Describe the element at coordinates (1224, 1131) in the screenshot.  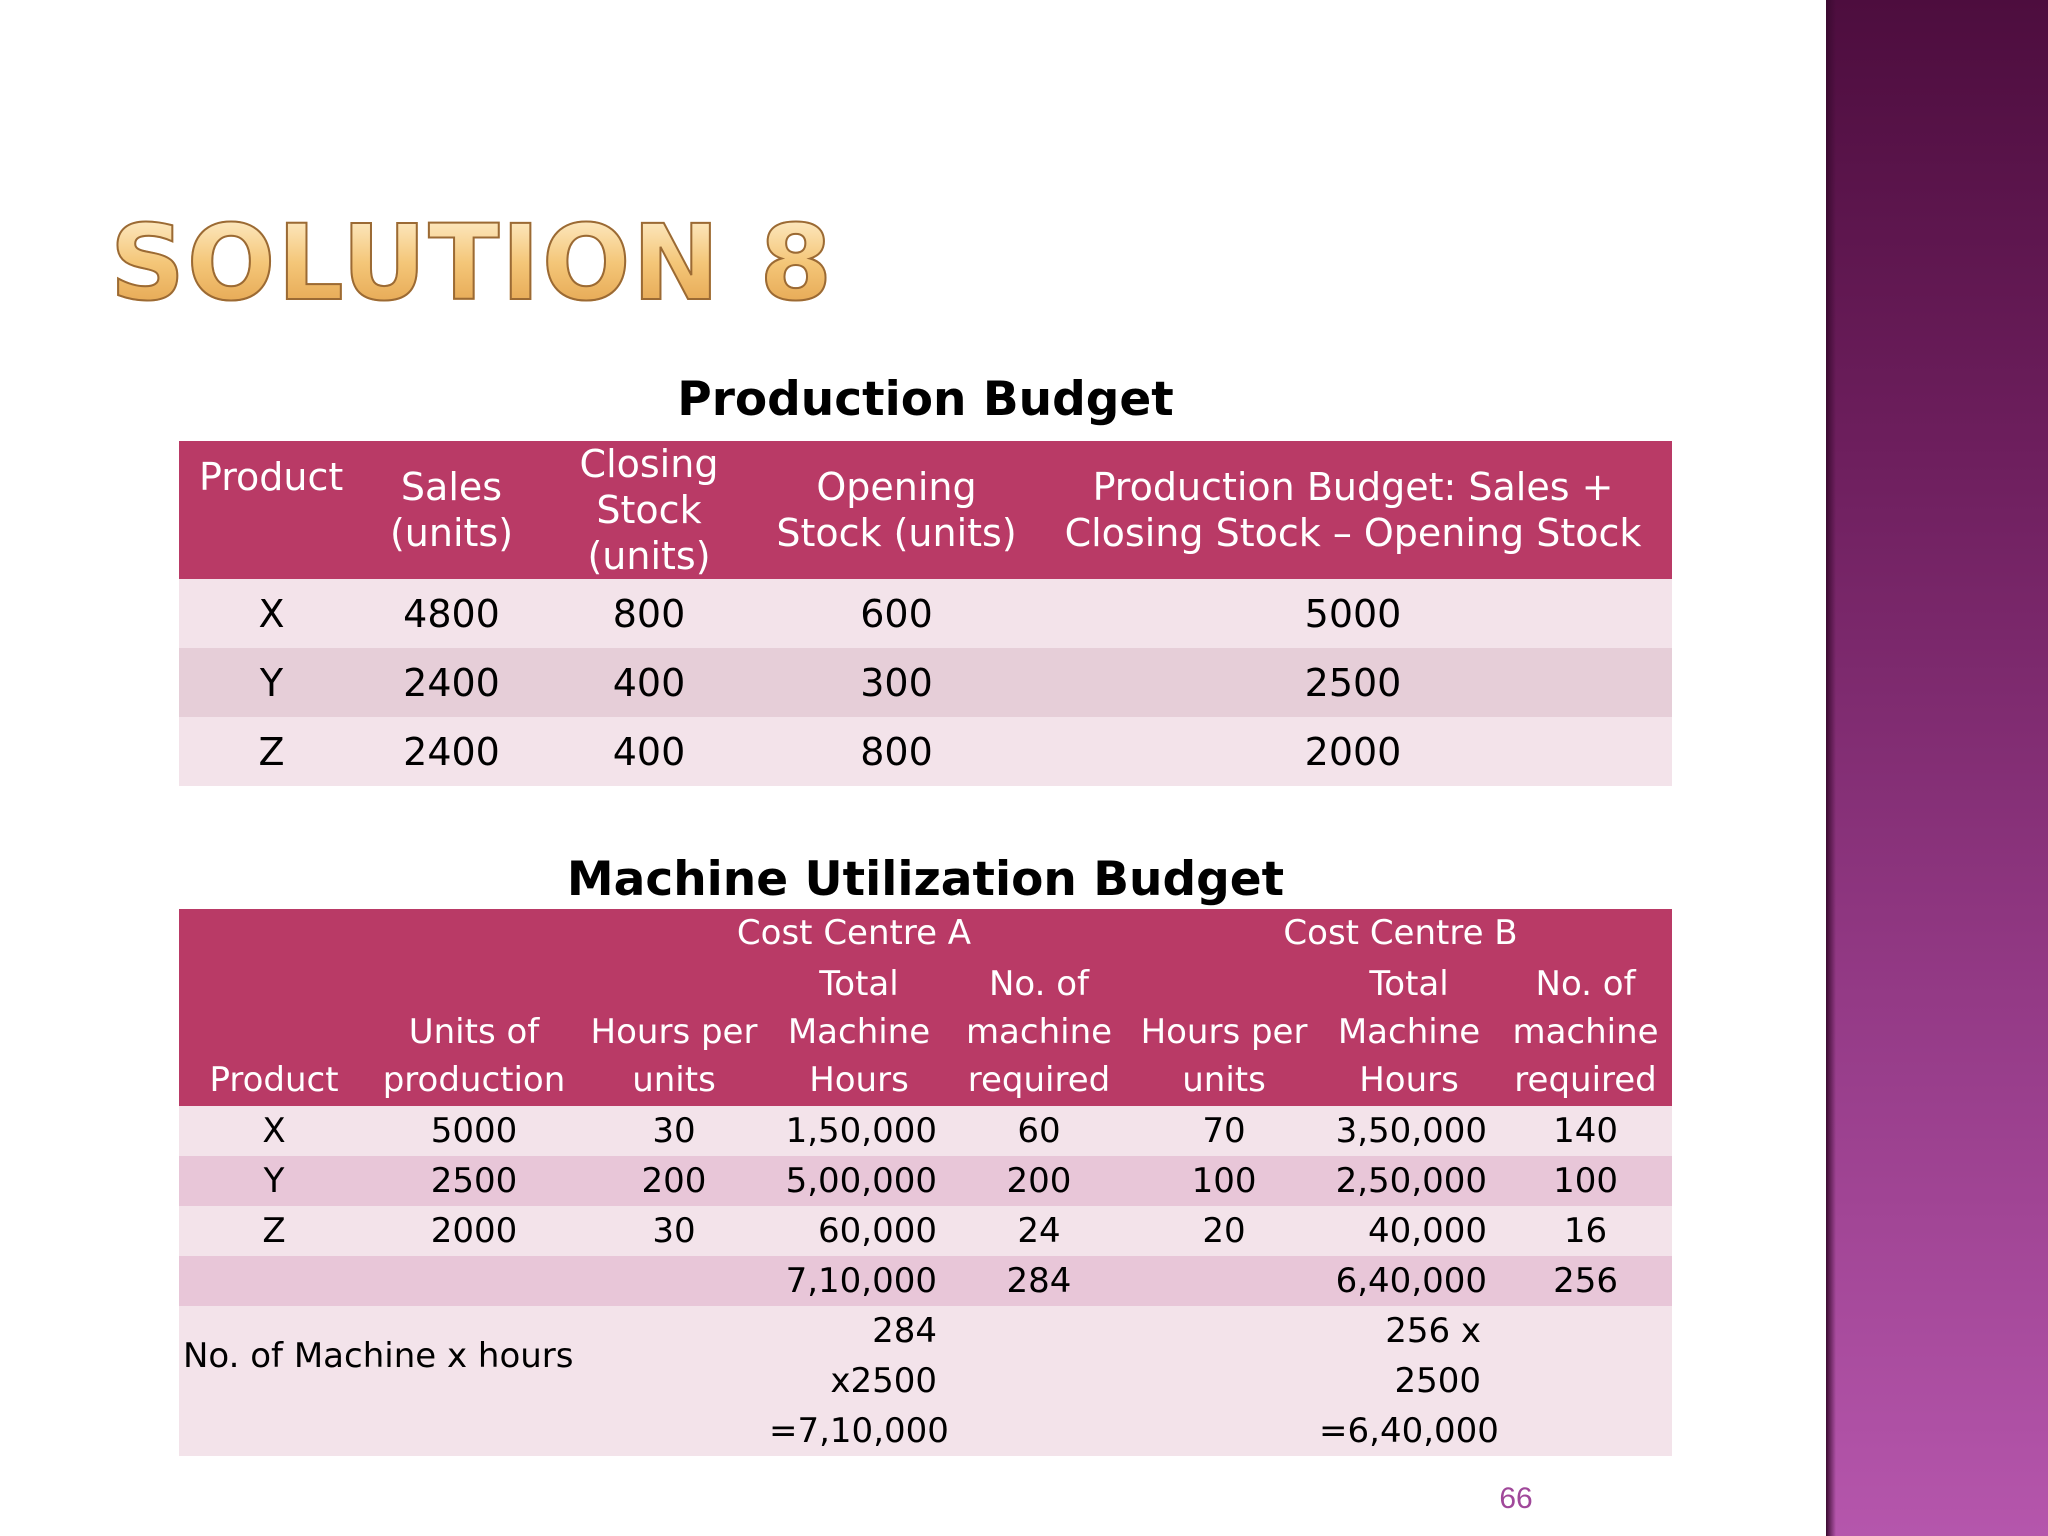
I see `cell-hours-b: 70` at that location.